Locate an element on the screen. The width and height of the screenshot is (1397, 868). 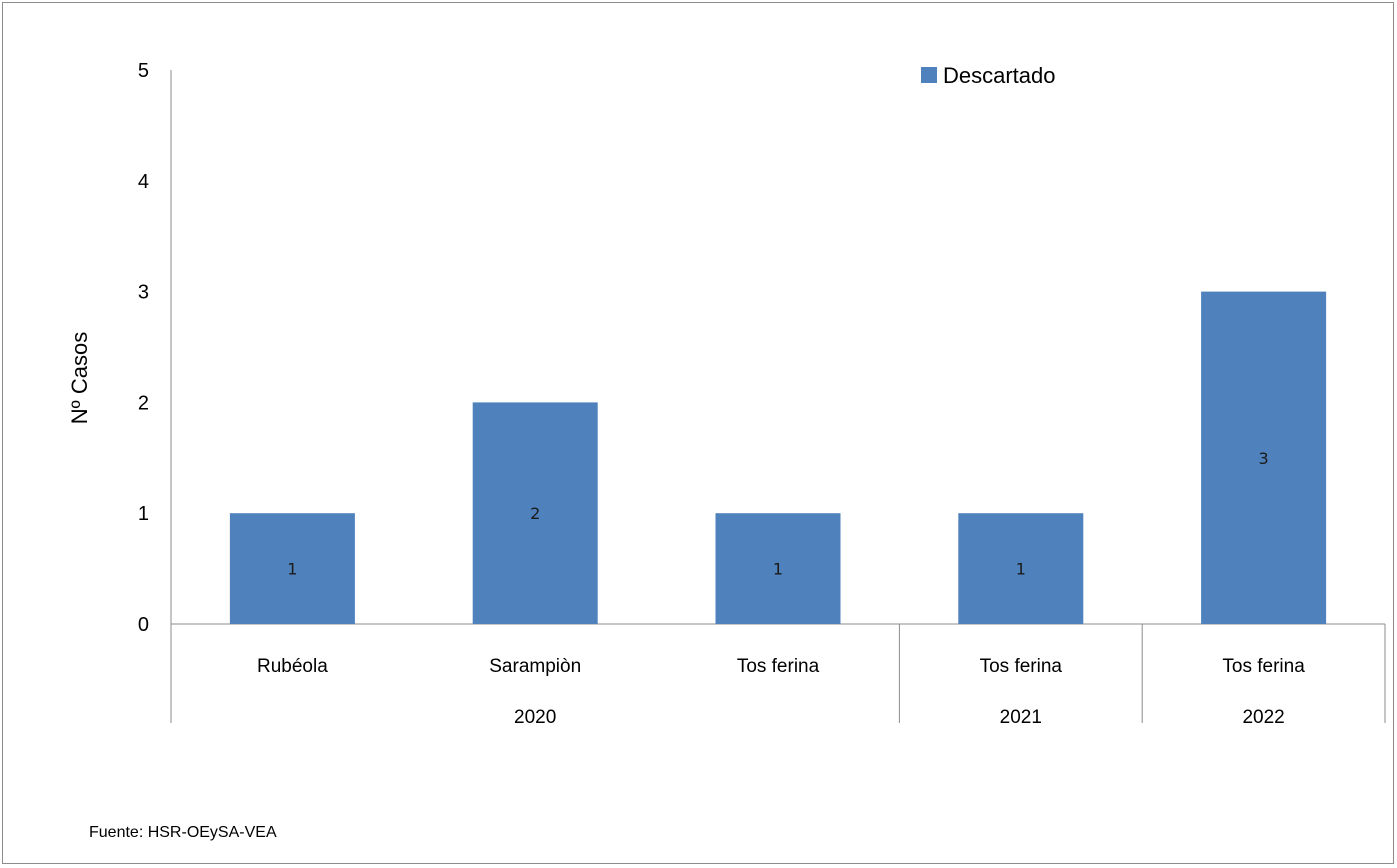
legend-swatch-descartado is located at coordinates (929, 75).